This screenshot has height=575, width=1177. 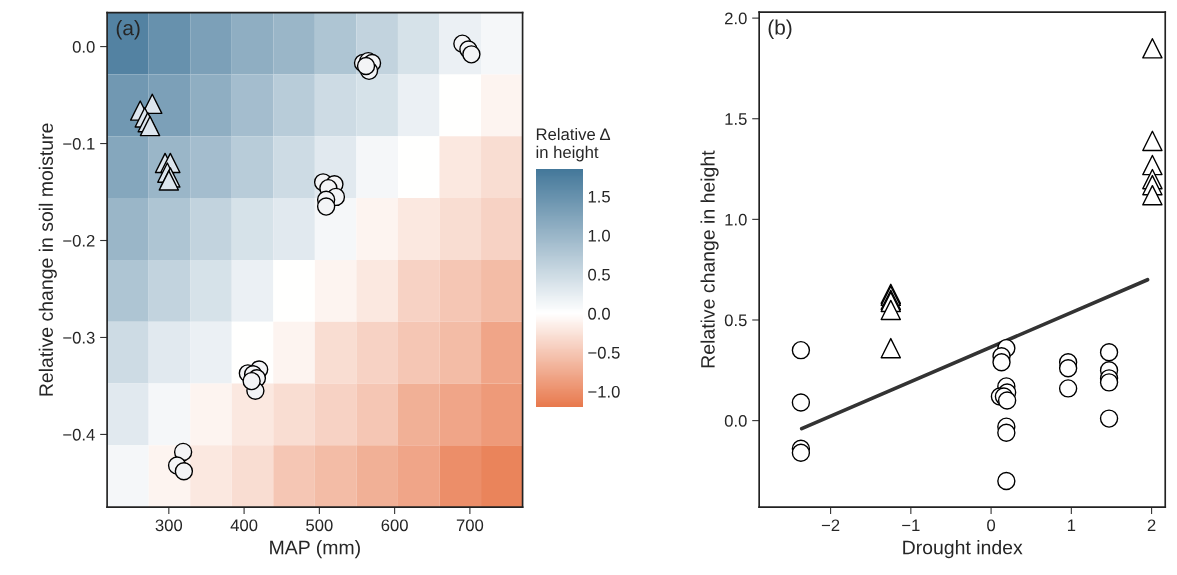 What do you see at coordinates (963, 549) in the screenshot?
I see `x-axis-title: Drought index` at bounding box center [963, 549].